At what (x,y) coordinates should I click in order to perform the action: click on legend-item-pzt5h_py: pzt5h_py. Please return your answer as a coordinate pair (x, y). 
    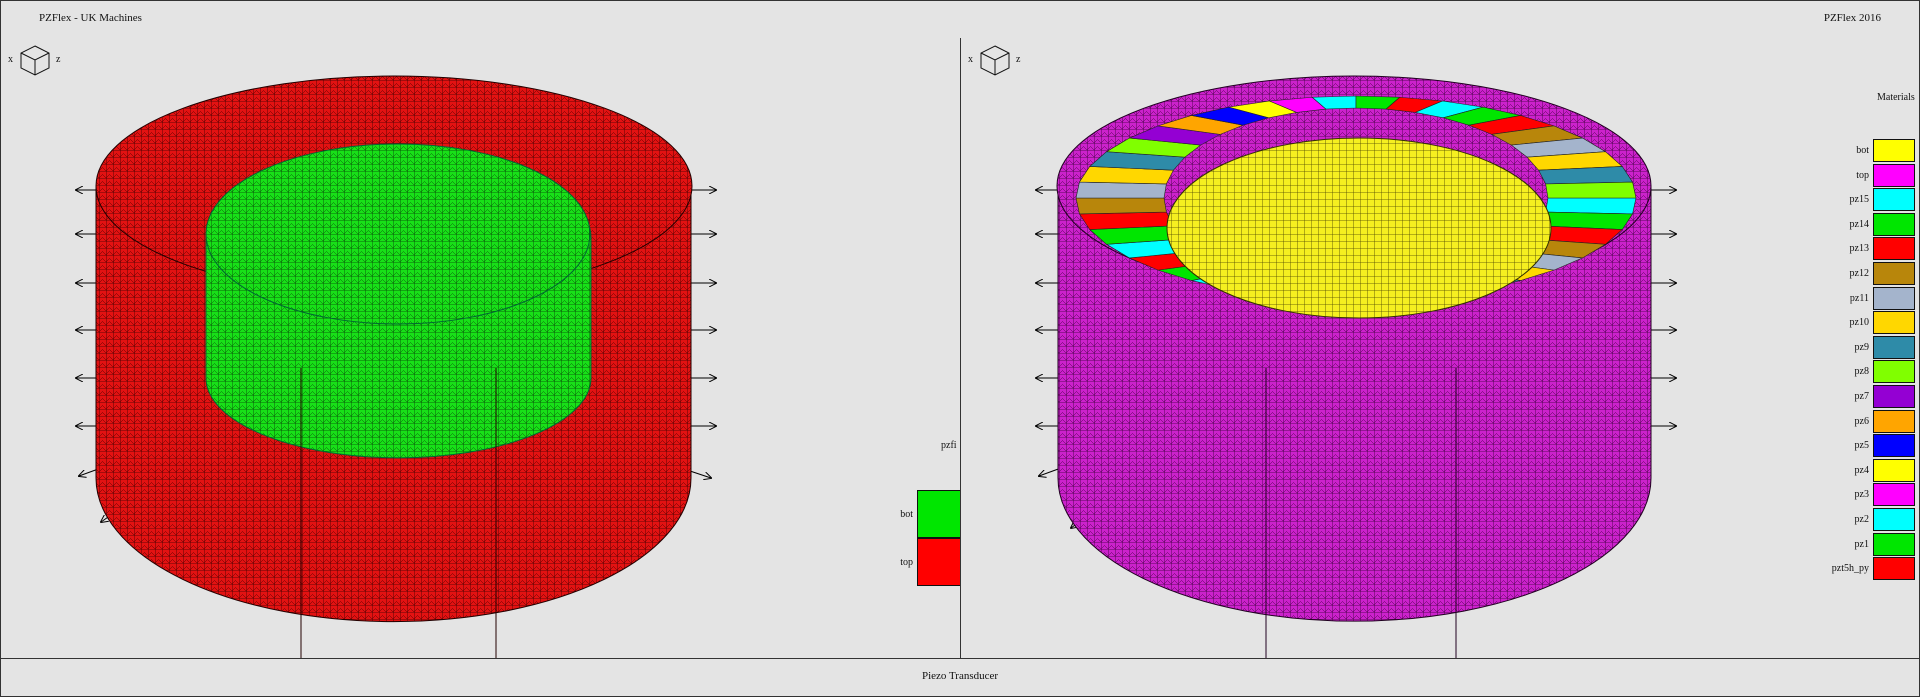
    Looking at the image, I should click on (1873, 569).